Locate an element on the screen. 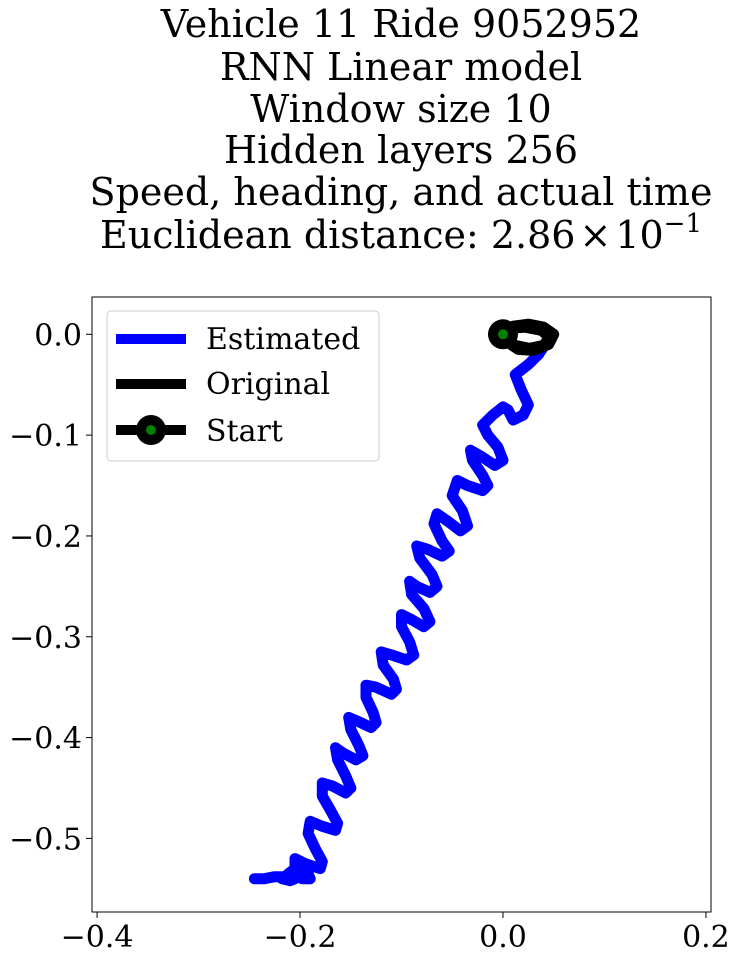  distance-base: 10 is located at coordinates (639, 235).